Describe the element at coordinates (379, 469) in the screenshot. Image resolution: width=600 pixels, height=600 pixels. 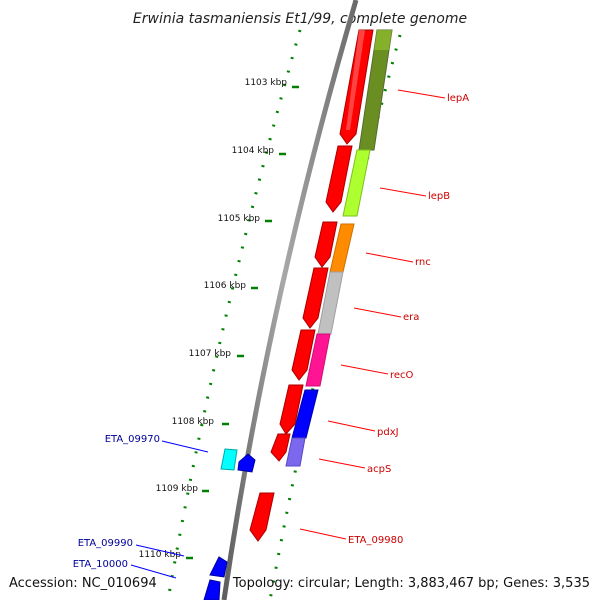
I see `acpS-label: acpS` at that location.